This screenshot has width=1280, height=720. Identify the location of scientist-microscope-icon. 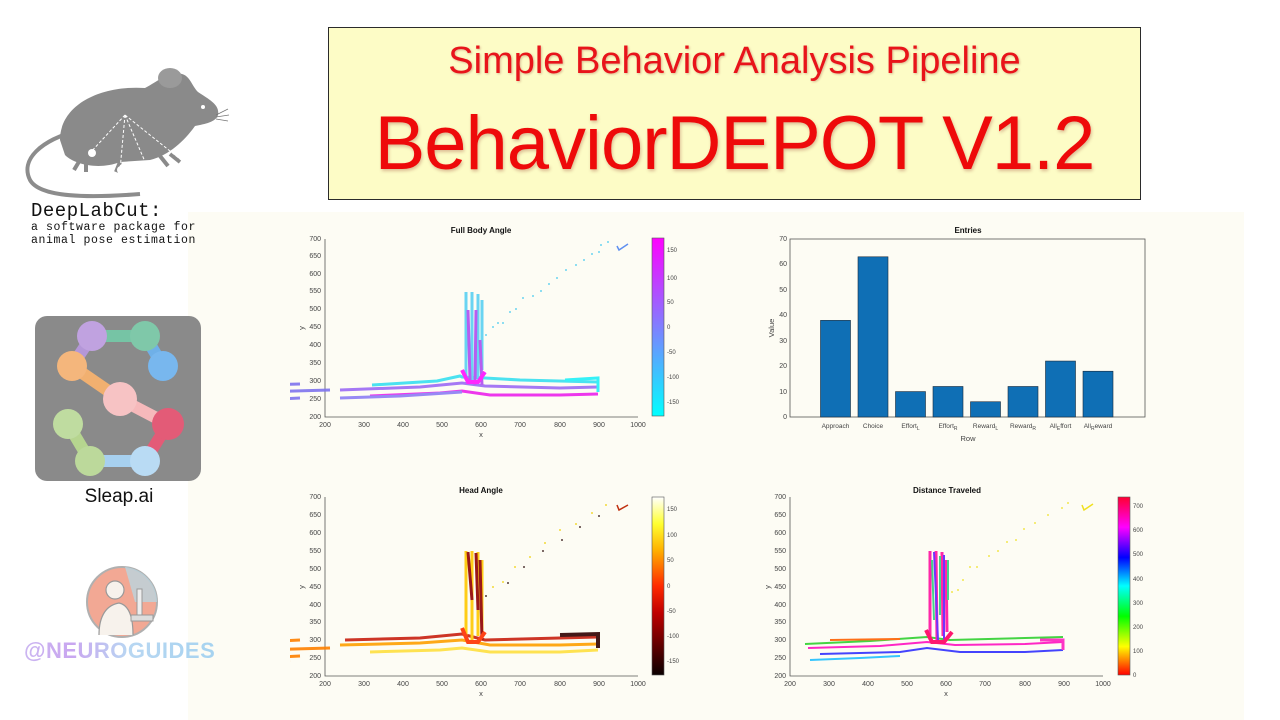
(122, 602).